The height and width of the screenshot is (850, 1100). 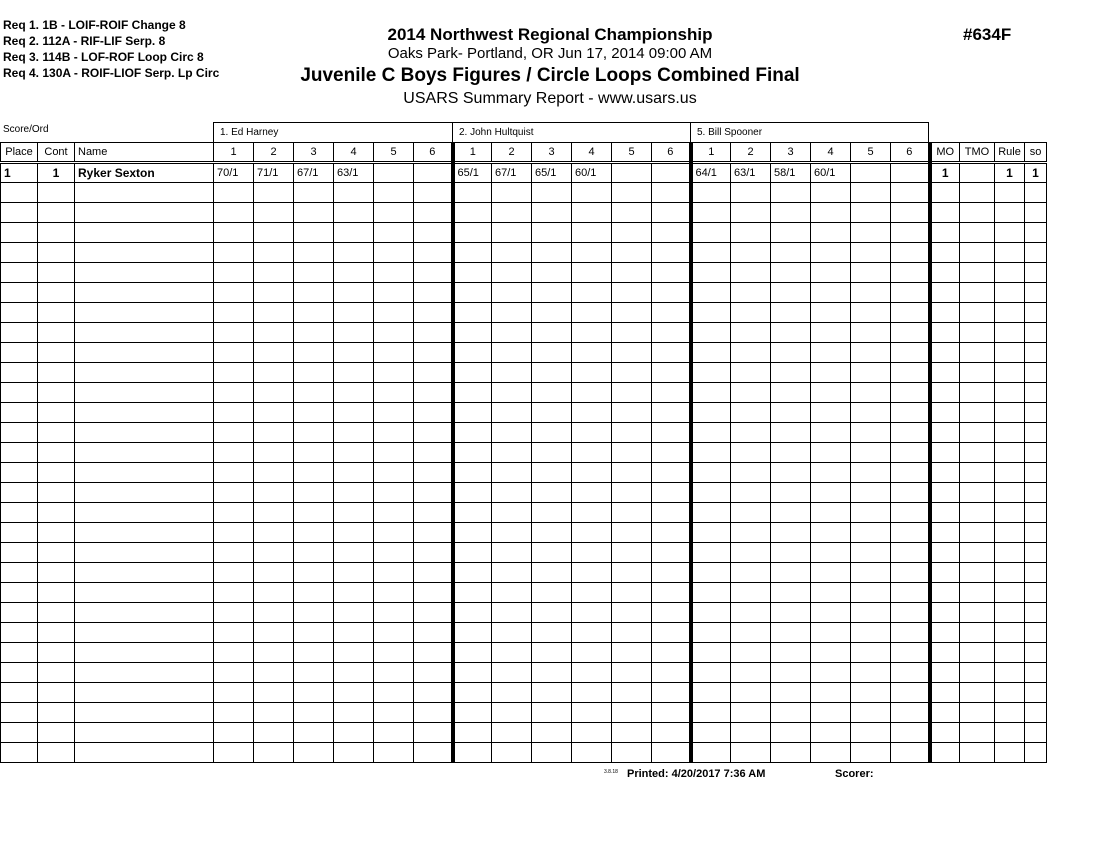 What do you see at coordinates (56, 153) in the screenshot?
I see `col-cont: Cont` at bounding box center [56, 153].